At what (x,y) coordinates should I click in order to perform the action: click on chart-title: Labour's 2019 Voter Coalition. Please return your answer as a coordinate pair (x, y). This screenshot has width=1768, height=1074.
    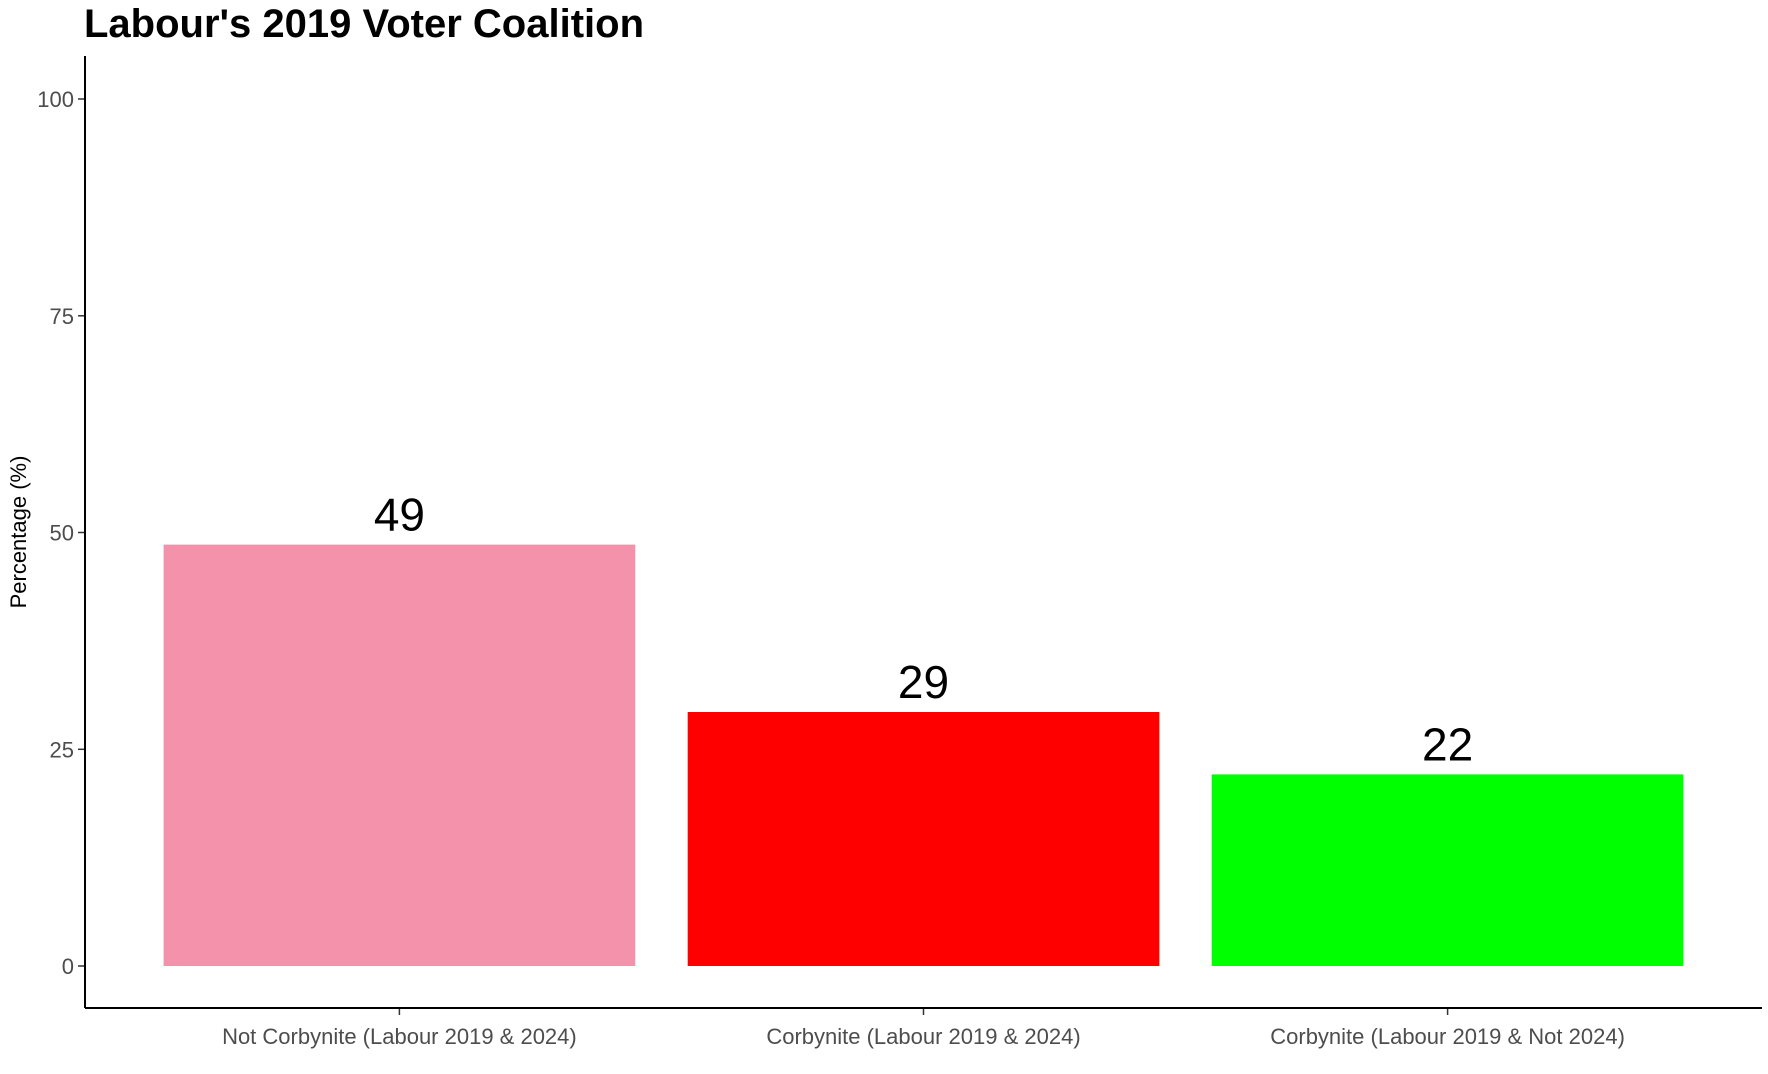
    Looking at the image, I should click on (364, 24).